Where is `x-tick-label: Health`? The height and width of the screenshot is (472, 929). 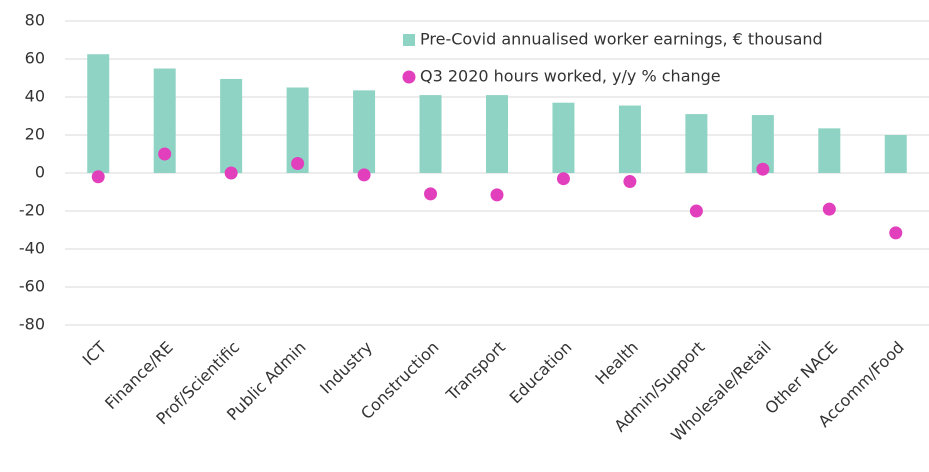 x-tick-label: Health is located at coordinates (616, 363).